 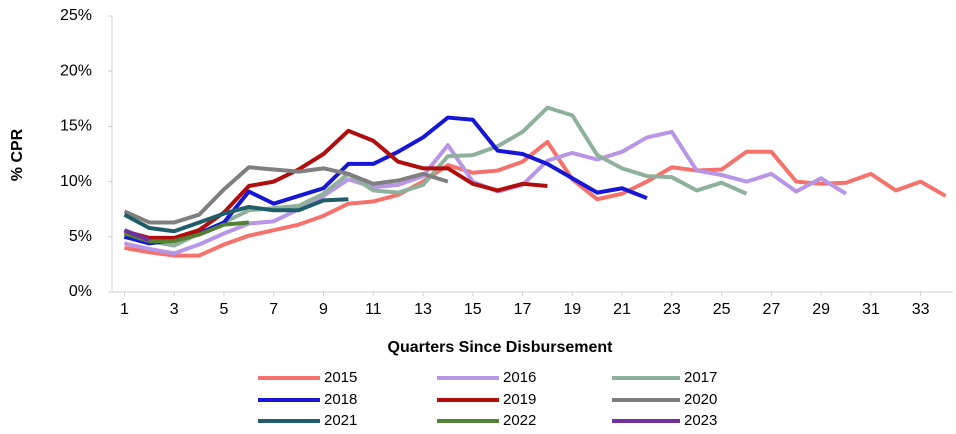 I want to click on x-tick-label: 5, so click(x=224, y=309).